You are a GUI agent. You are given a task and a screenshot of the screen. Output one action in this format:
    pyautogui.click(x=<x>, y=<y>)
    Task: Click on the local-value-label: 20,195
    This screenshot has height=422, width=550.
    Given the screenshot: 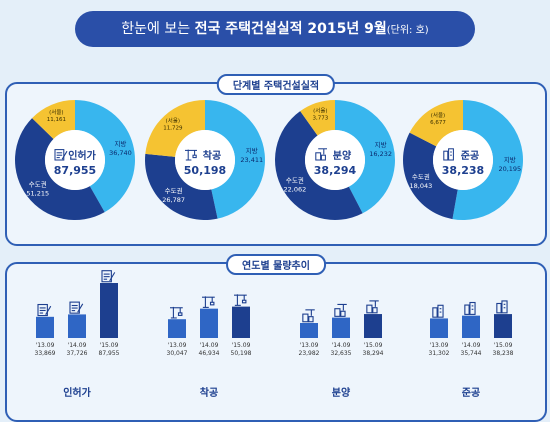 What is the action you would take?
    pyautogui.click(x=509, y=169)
    